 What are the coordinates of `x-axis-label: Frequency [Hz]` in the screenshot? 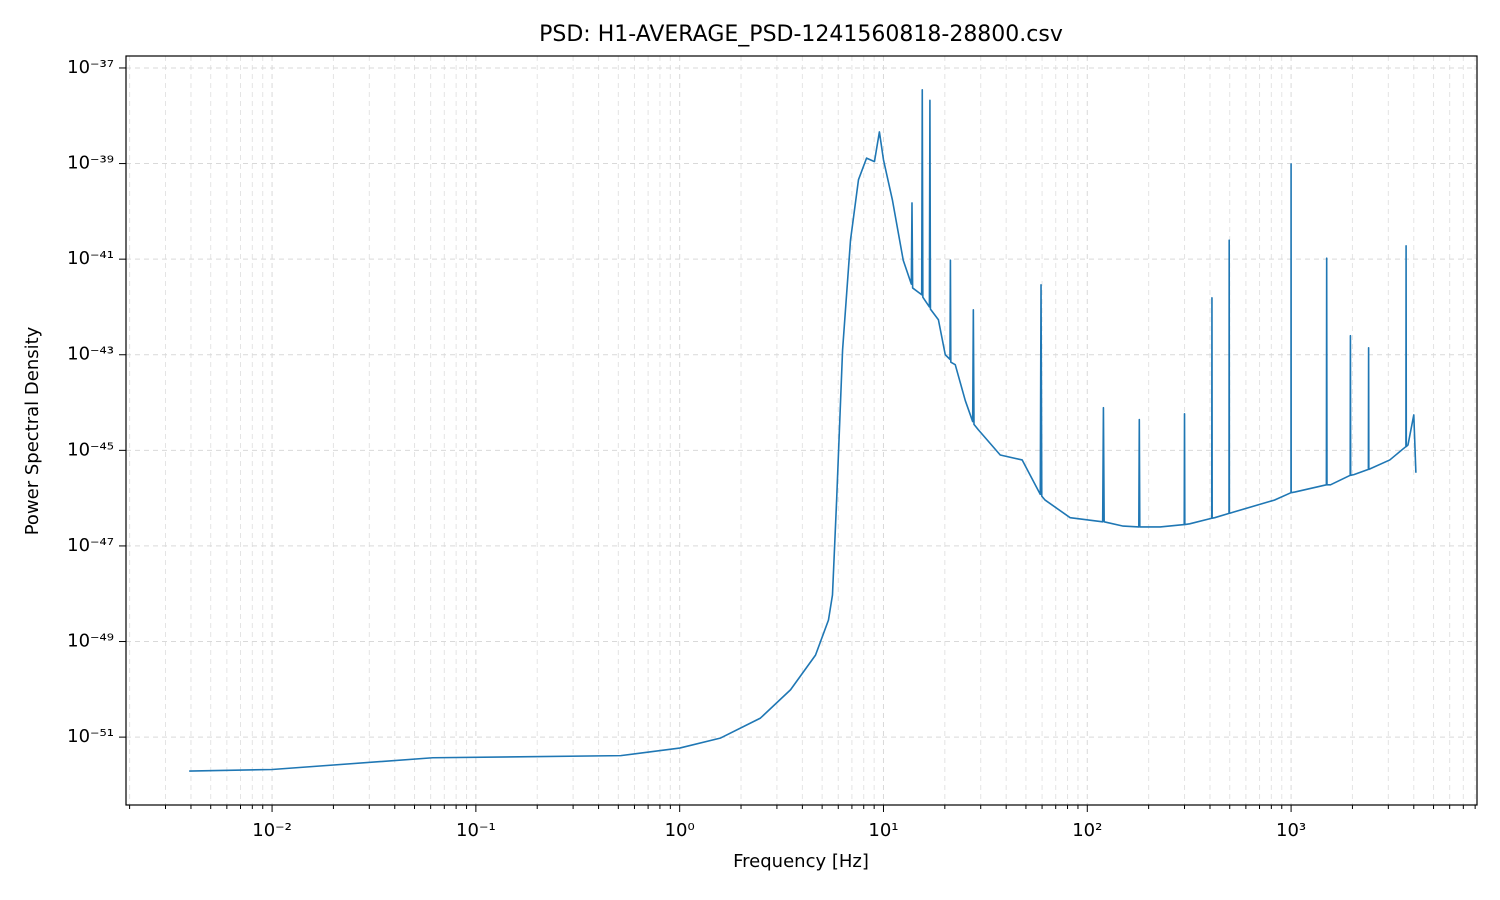 It's located at (801, 861).